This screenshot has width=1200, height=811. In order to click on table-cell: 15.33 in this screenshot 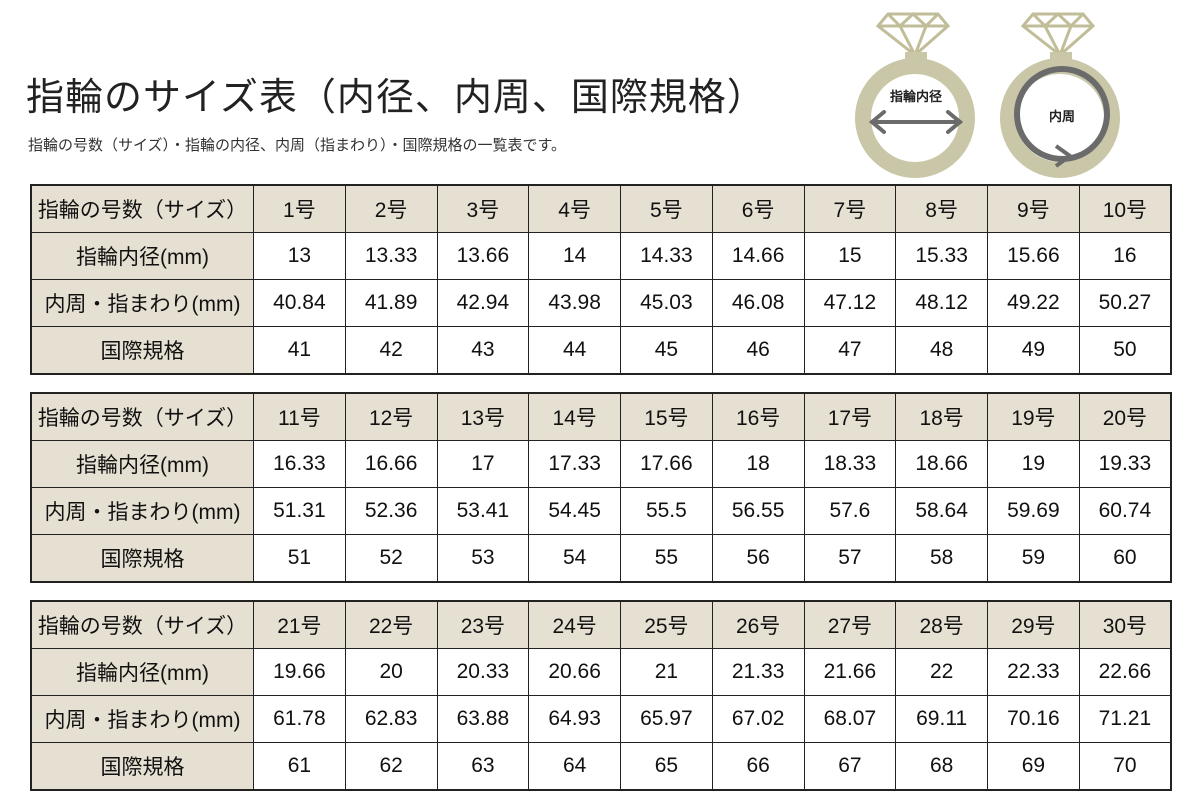, I will do `click(941, 256)`.